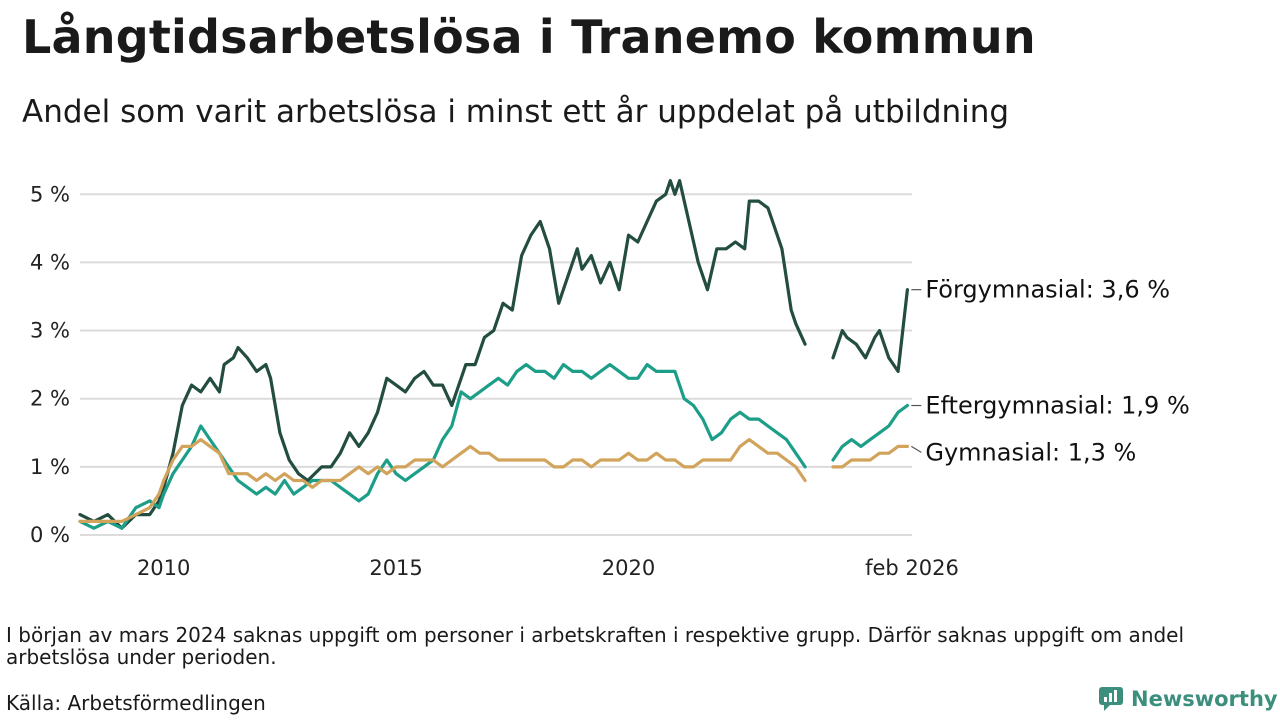 The image size is (1280, 720). What do you see at coordinates (529, 37) in the screenshot?
I see `chart-title: Långtidsarbetslösa i Tranemo kommun` at bounding box center [529, 37].